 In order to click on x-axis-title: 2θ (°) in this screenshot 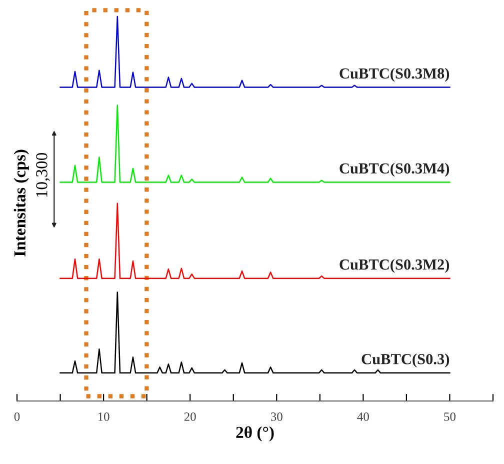, I will do `click(255, 434)`.